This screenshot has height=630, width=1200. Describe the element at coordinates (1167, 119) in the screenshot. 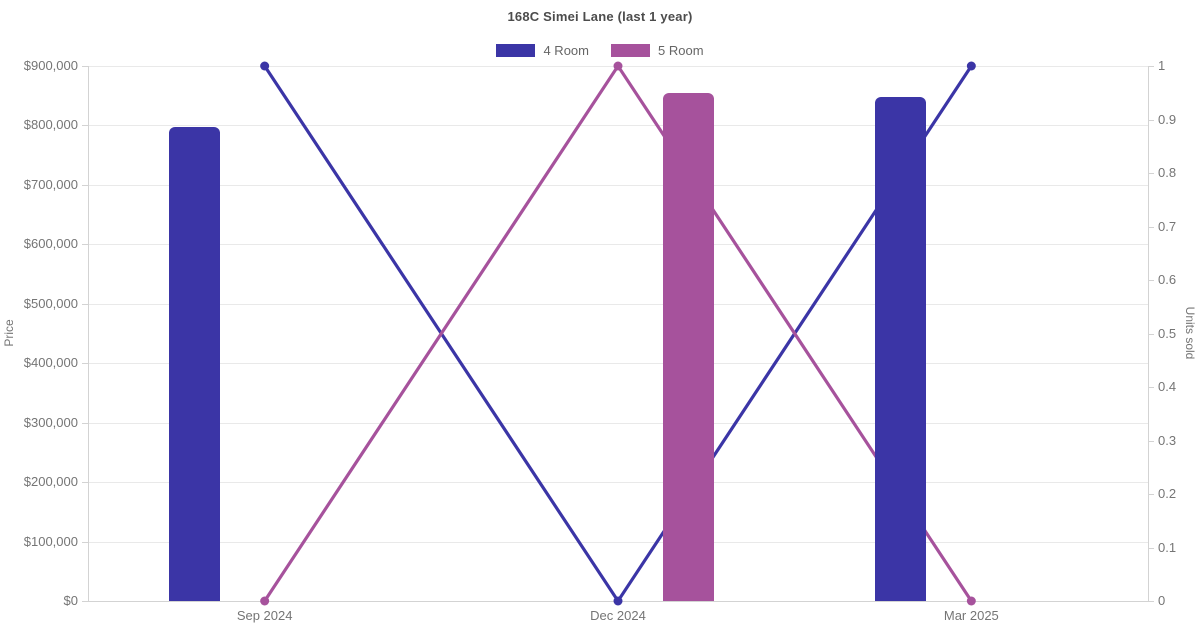

I see `y-tick-label-right: 0.9` at that location.